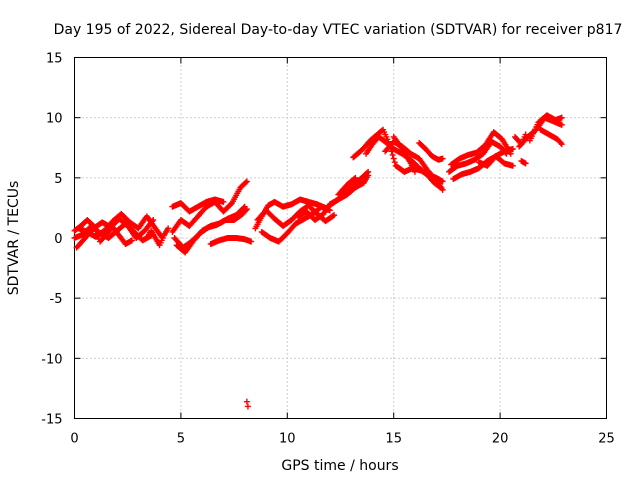  Describe the element at coordinates (606, 439) in the screenshot. I see `x-tick-label: 25` at that location.